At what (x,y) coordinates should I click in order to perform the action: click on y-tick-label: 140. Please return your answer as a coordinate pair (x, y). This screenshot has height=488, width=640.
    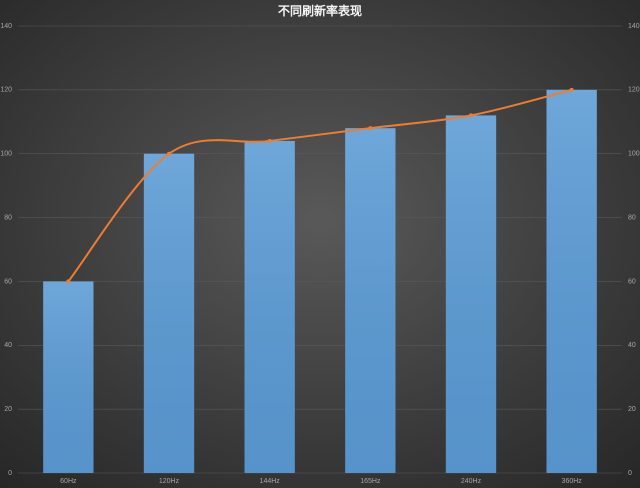
    Looking at the image, I should click on (6, 26).